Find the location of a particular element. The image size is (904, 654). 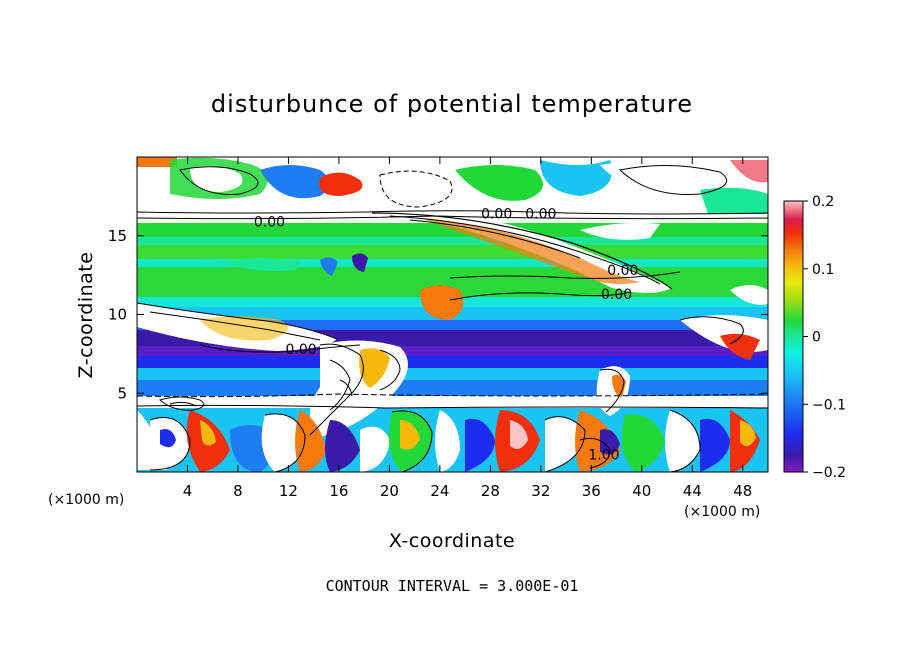

x-tick-label: 20 is located at coordinates (389, 491).